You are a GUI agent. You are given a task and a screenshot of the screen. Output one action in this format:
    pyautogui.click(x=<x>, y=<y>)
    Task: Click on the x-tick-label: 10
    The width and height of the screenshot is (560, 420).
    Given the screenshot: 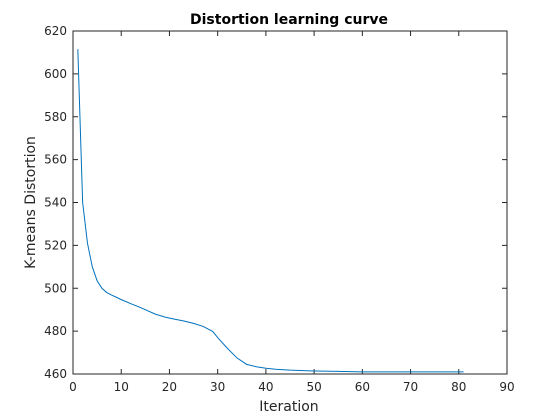 What is the action you would take?
    pyautogui.click(x=121, y=387)
    